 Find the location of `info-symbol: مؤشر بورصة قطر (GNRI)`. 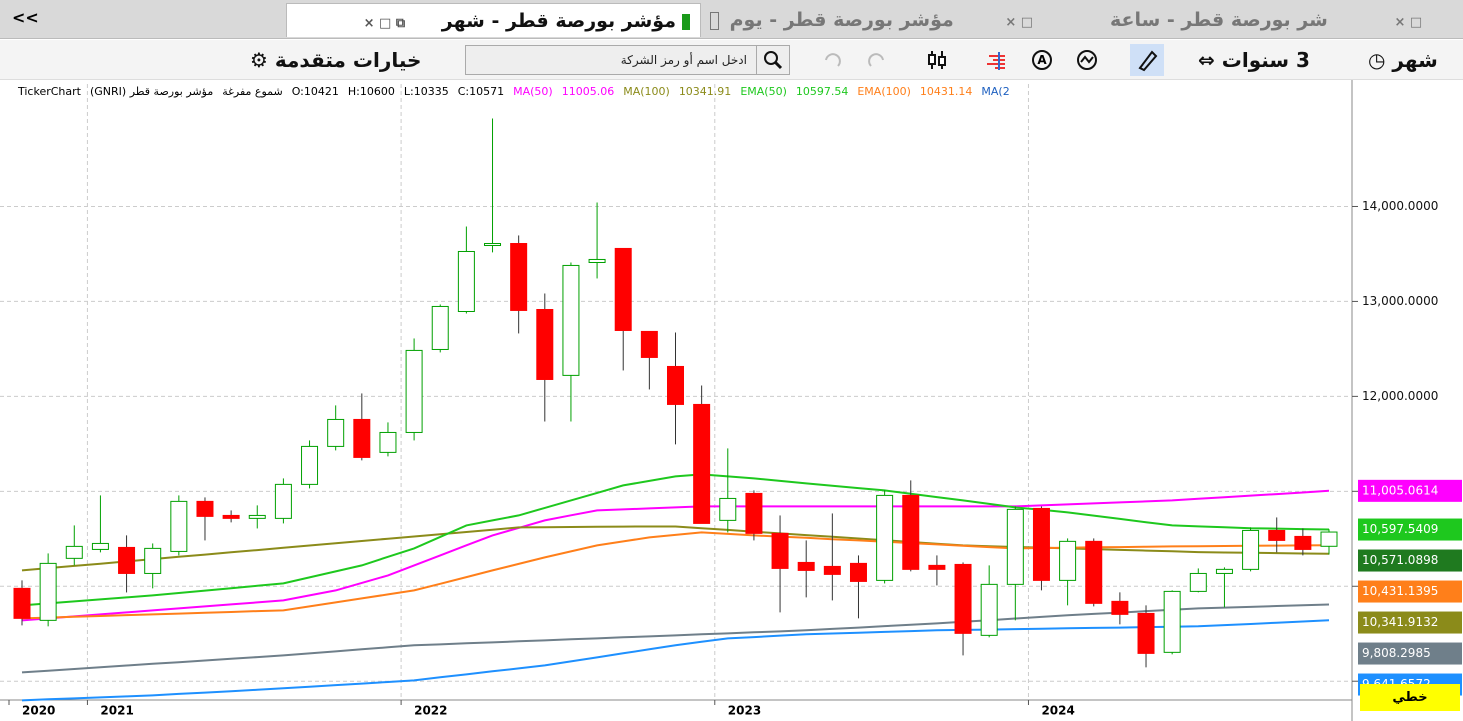

info-symbol: مؤشر بورصة قطر (GNRI) is located at coordinates (151, 91).